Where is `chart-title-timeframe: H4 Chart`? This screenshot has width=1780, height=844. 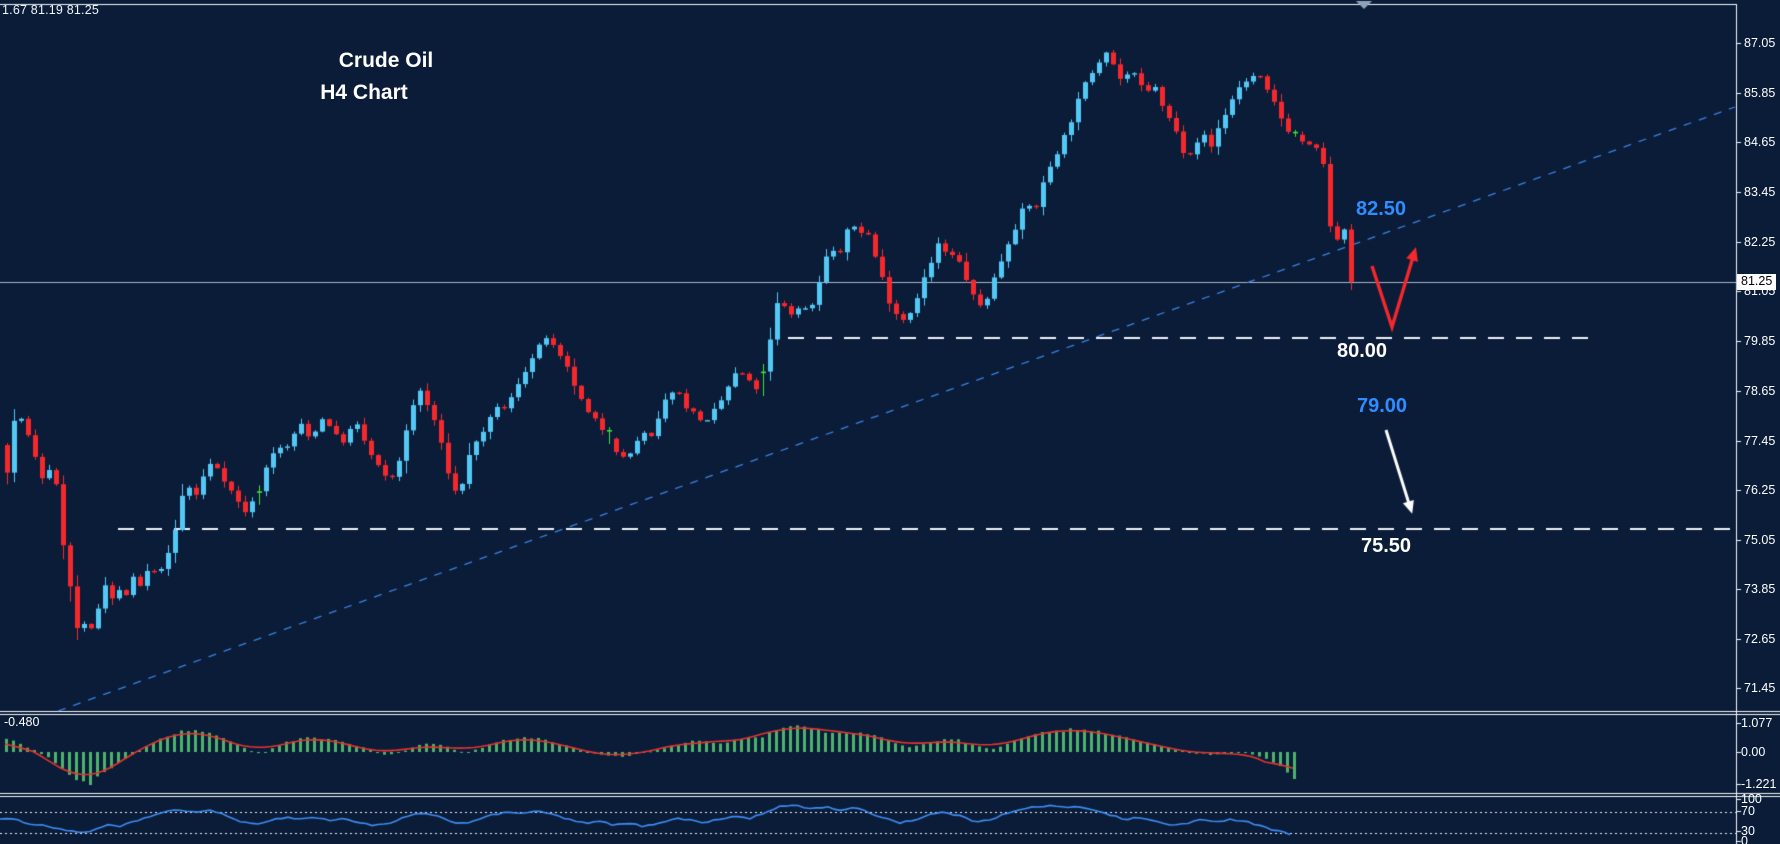 chart-title-timeframe: H4 Chart is located at coordinates (364, 92).